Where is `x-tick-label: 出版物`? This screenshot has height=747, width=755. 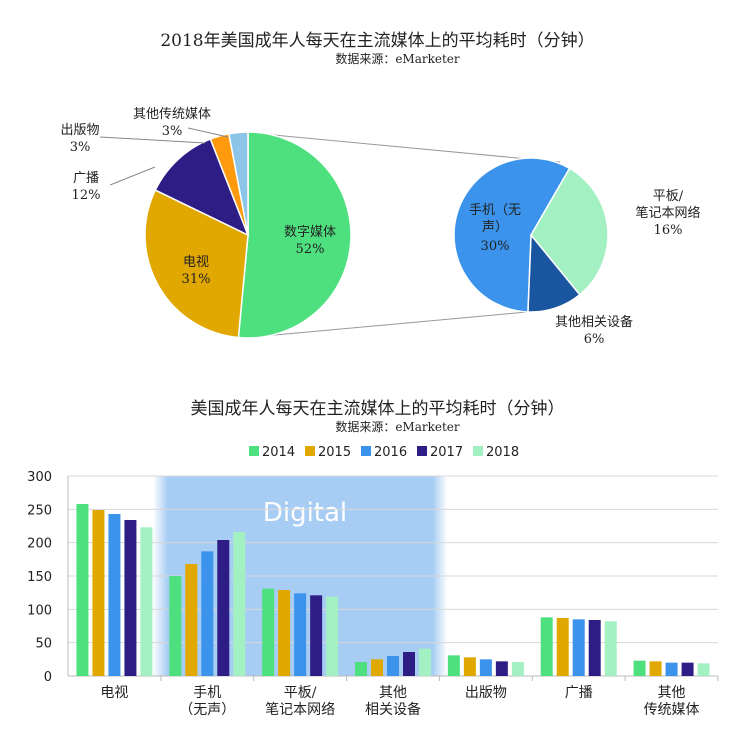
x-tick-label: 出版物 is located at coordinates (486, 693).